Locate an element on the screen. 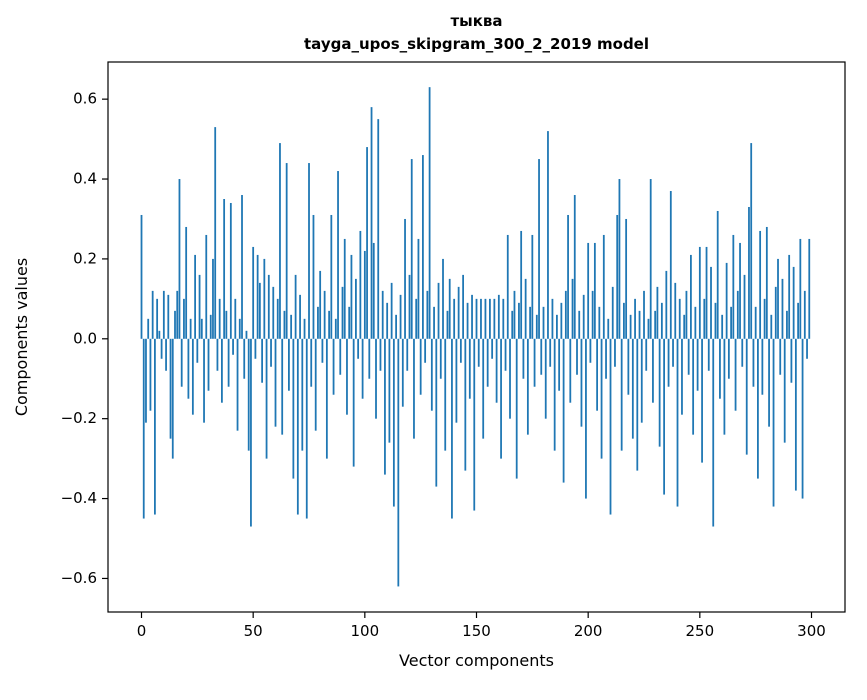  y-tick-label: −0.2 is located at coordinates (79, 418).